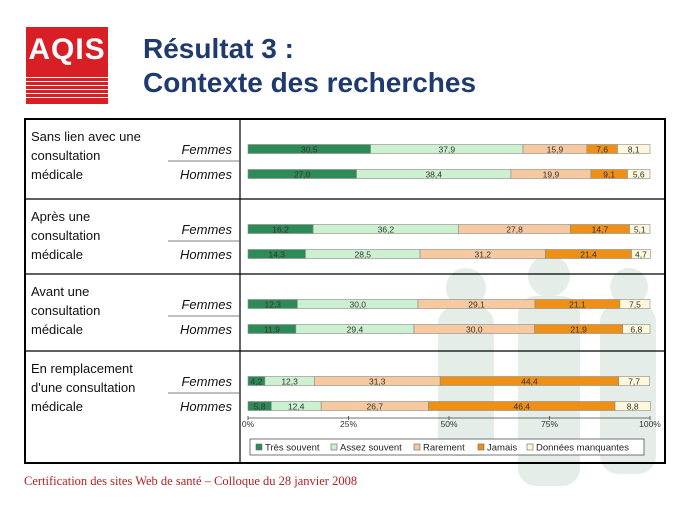 The image size is (689, 517). What do you see at coordinates (309, 66) in the screenshot?
I see `page-title: Résultat 3 : Contexte des recherches` at bounding box center [309, 66].